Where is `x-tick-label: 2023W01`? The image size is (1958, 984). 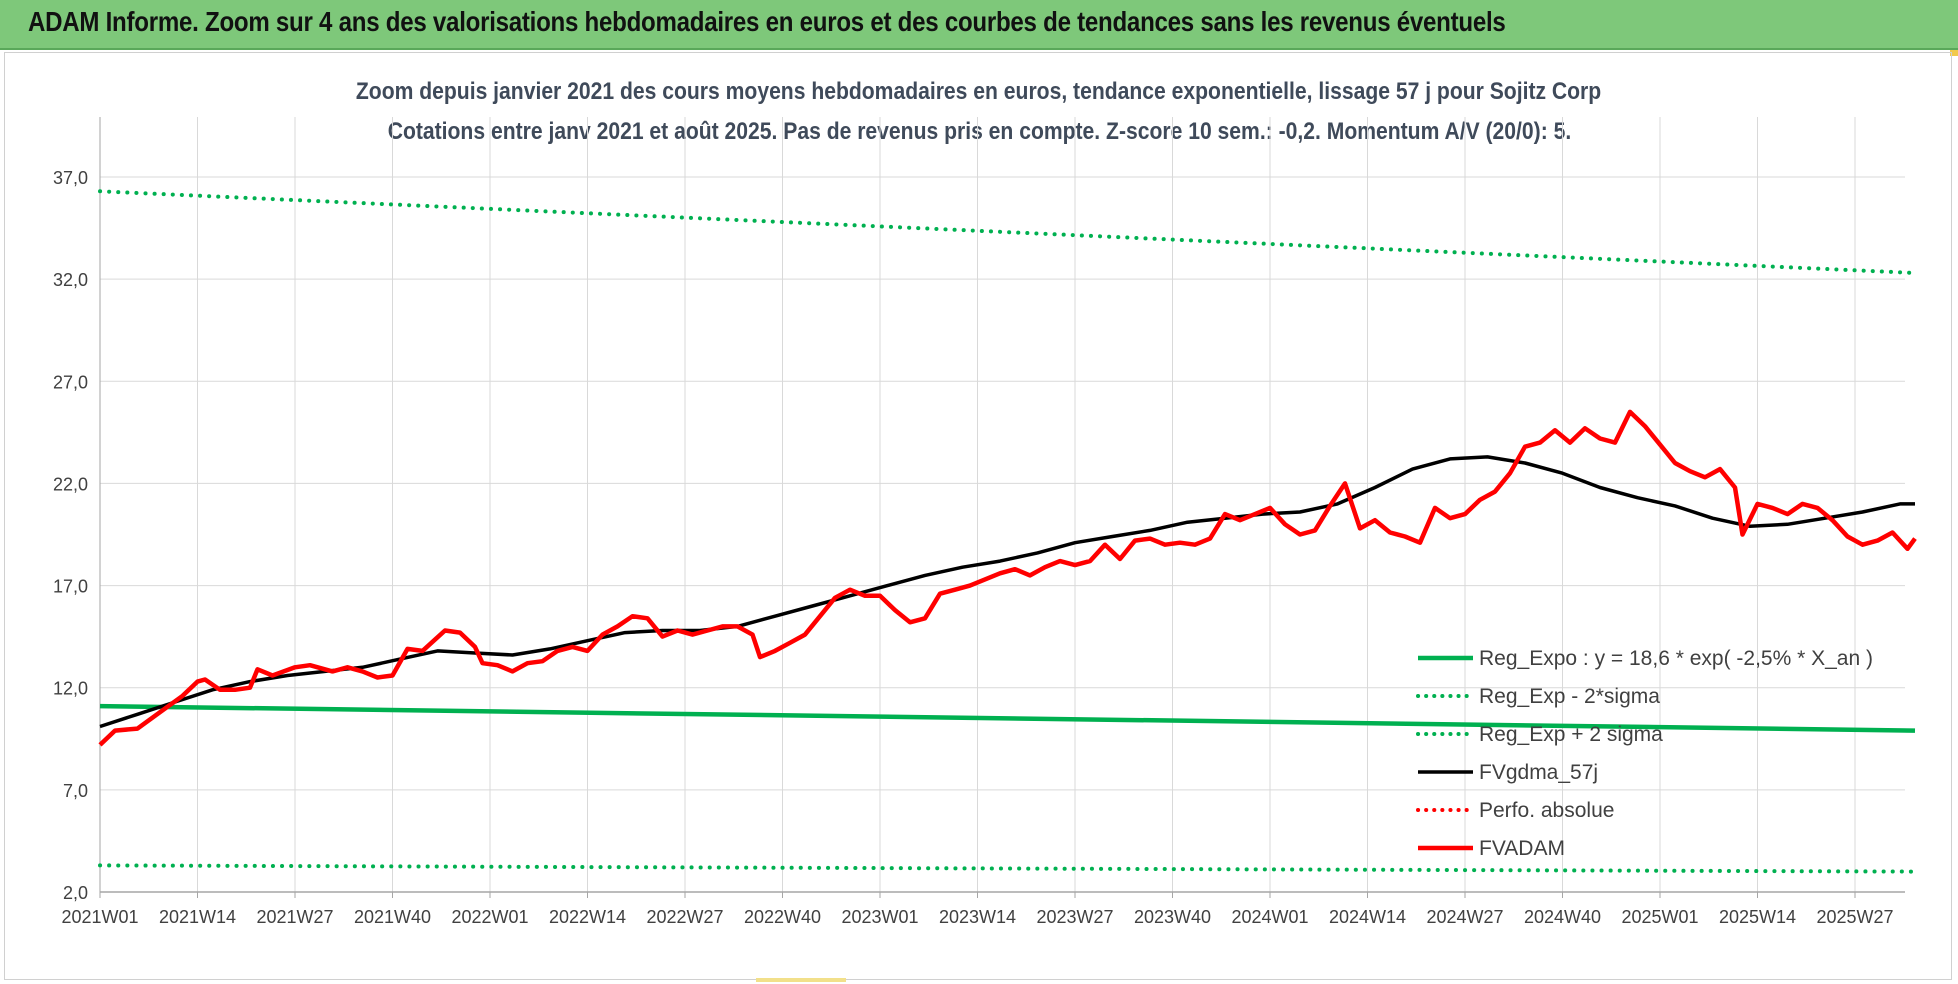
x-tick-label: 2023W01 is located at coordinates (879, 917).